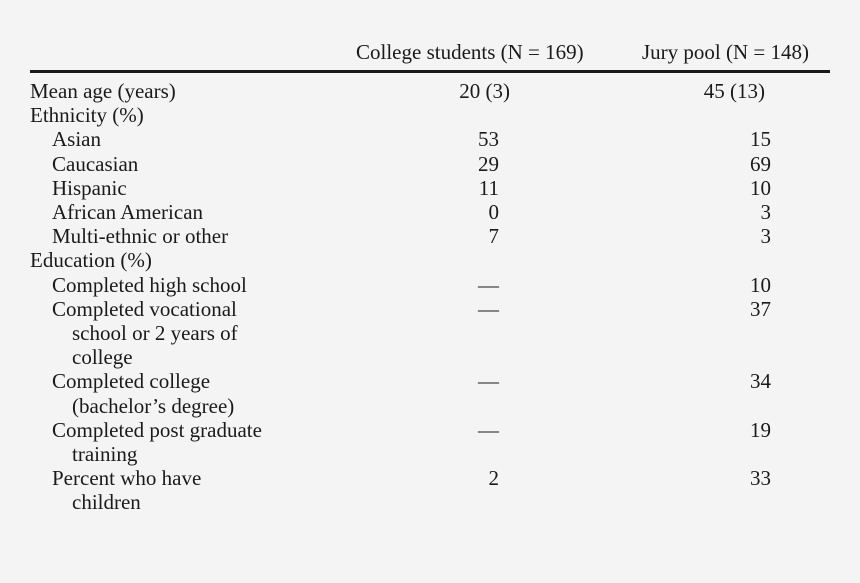 This screenshot has width=860, height=583. Describe the element at coordinates (430, 139) in the screenshot. I see `table-row: Asian 53 15` at that location.